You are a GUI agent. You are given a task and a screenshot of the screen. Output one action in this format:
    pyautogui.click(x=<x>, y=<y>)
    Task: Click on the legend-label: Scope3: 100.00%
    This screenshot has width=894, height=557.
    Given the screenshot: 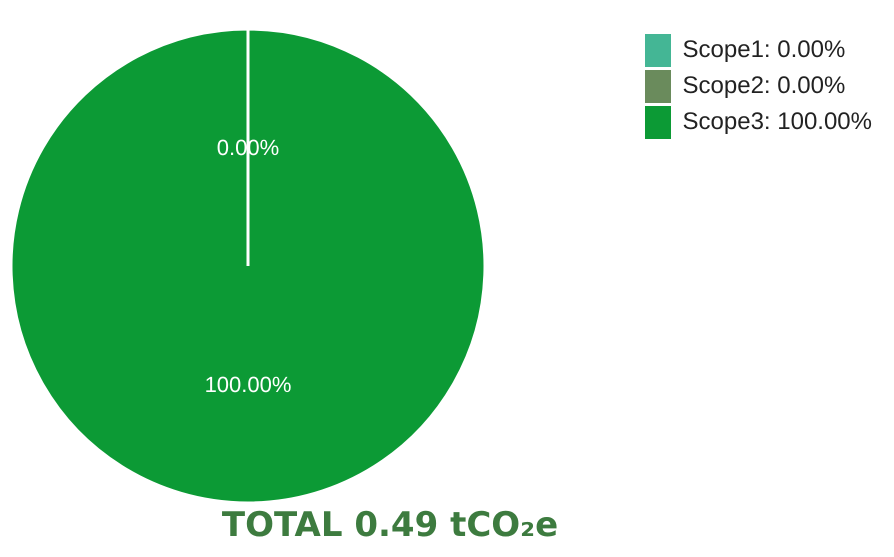 What is the action you would take?
    pyautogui.click(x=777, y=122)
    